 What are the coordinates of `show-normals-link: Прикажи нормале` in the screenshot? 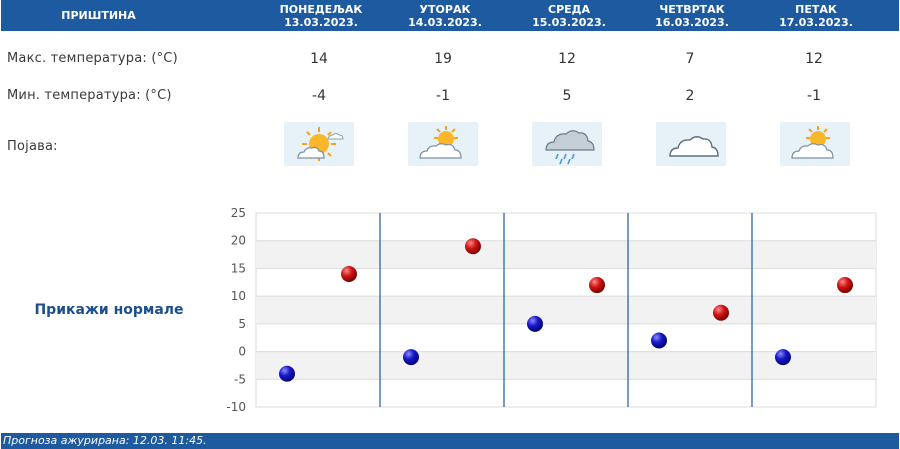 It's located at (109, 310).